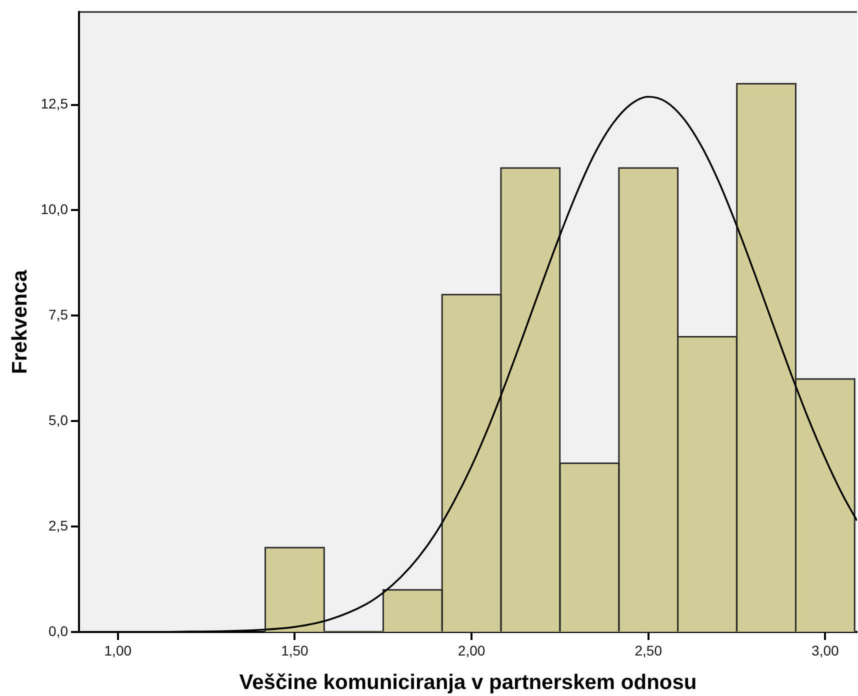  What do you see at coordinates (118, 650) in the screenshot?
I see `x-tick-label: 1,00` at bounding box center [118, 650].